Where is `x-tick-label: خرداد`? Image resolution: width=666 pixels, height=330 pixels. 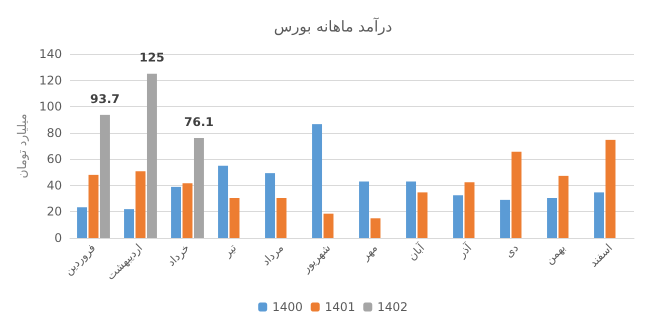
x-tick-label: خرداد is located at coordinates (178, 255).